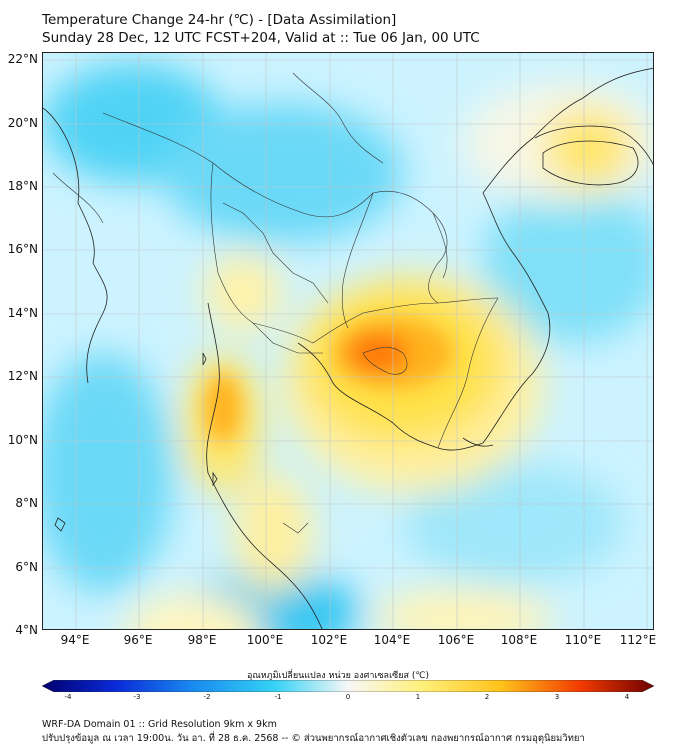 The image size is (676, 756). What do you see at coordinates (519, 640) in the screenshot?
I see `lon-label-108e: 108°E` at bounding box center [519, 640].